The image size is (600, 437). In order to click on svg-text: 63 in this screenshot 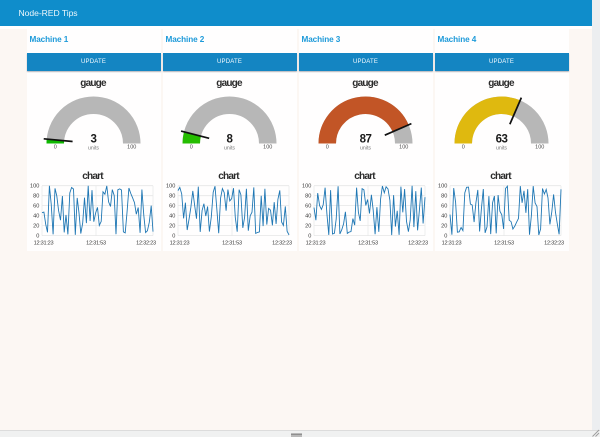, I will do `click(502, 140)`.